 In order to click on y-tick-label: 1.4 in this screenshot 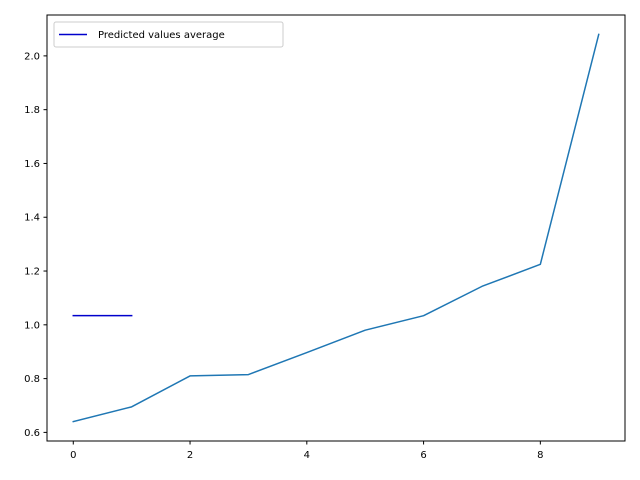, I will do `click(32, 218)`.